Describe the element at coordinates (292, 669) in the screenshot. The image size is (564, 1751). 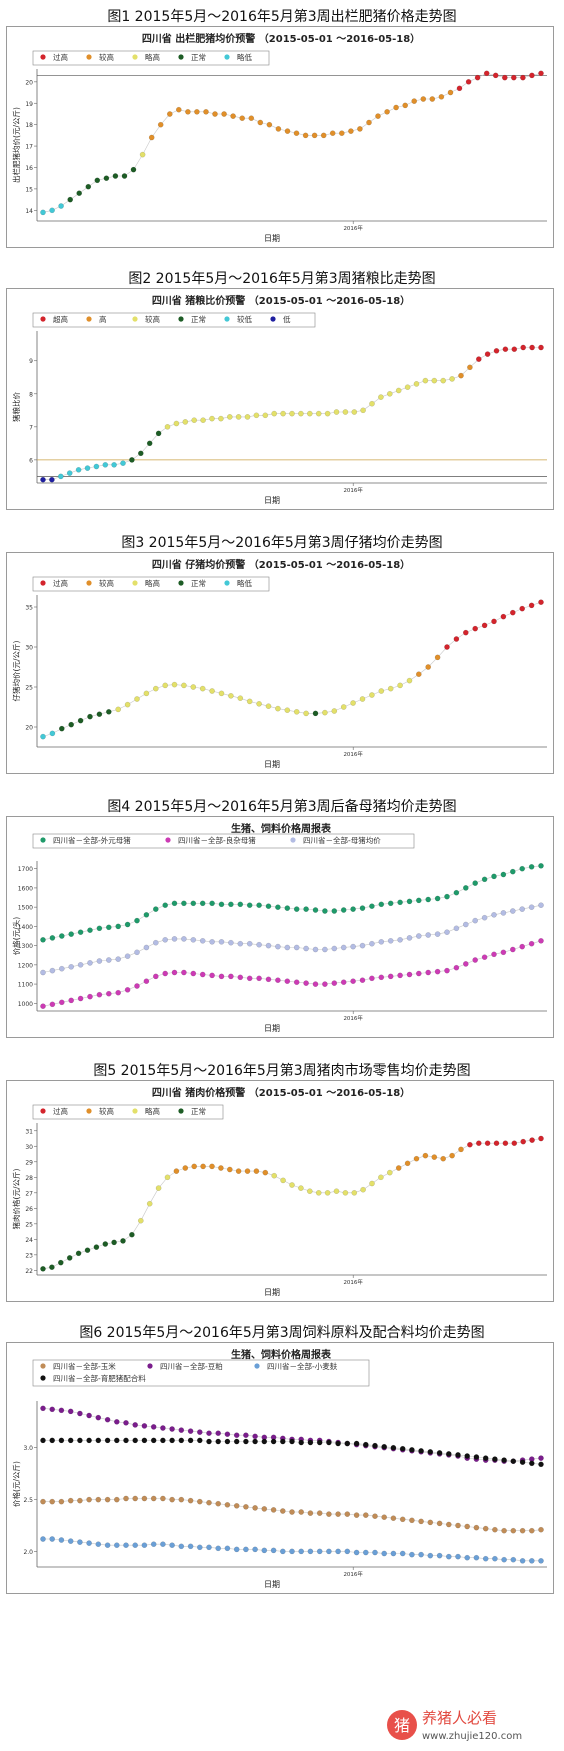
I see `series-line` at that location.